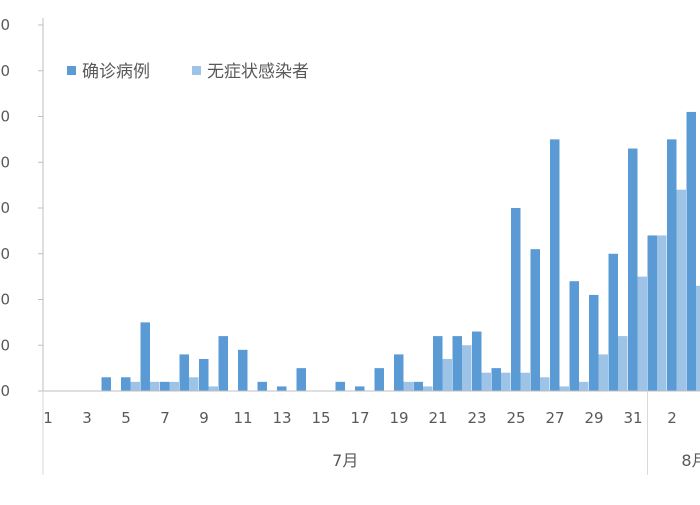 The image size is (700, 505). I want to click on x-tick-label: 17, so click(359, 418).